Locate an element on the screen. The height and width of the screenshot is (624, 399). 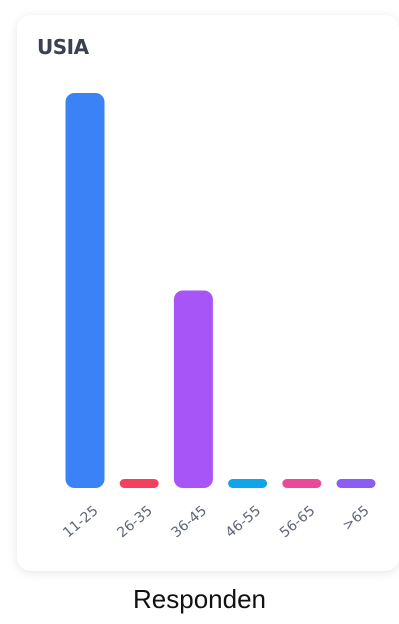
chart-caption: Responden is located at coordinates (199, 599).